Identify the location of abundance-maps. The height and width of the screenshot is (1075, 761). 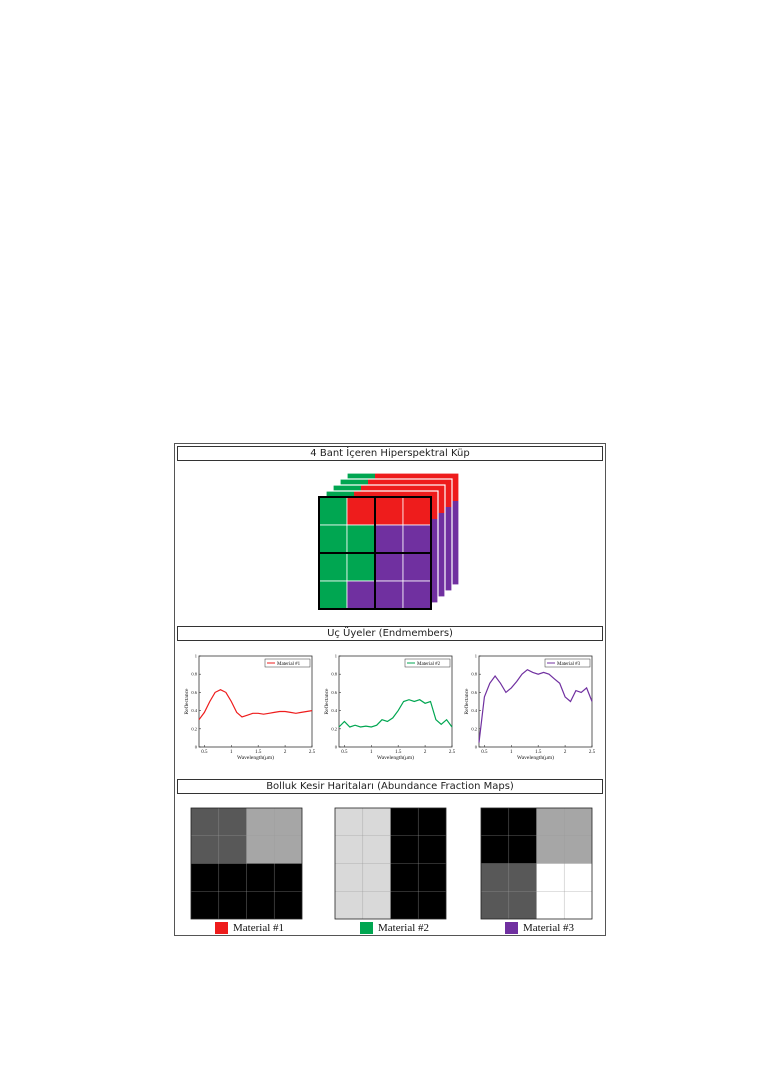
(391, 863).